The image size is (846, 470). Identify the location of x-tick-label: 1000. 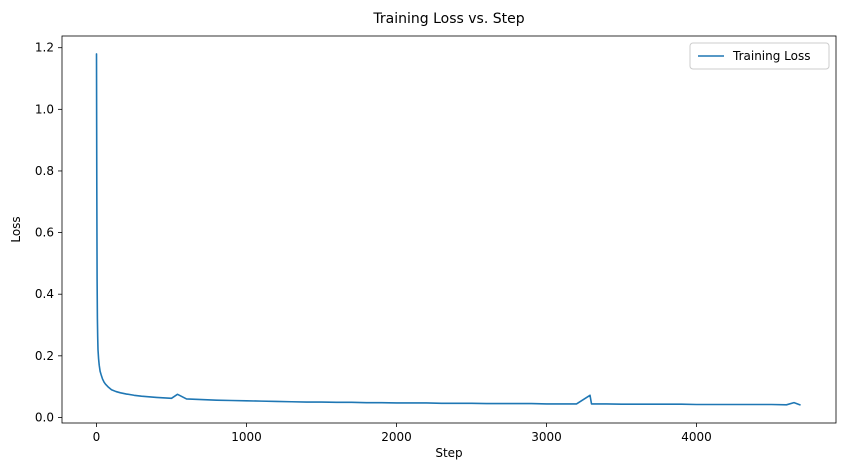
(246, 437).